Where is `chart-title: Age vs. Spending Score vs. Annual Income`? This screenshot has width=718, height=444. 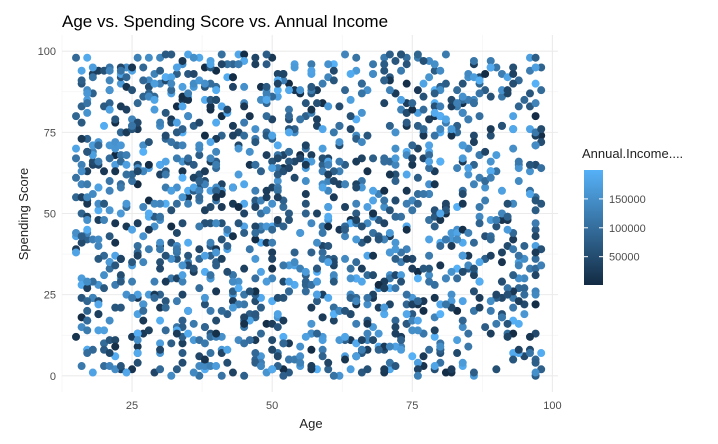
chart-title: Age vs. Spending Score vs. Annual Income is located at coordinates (225, 21).